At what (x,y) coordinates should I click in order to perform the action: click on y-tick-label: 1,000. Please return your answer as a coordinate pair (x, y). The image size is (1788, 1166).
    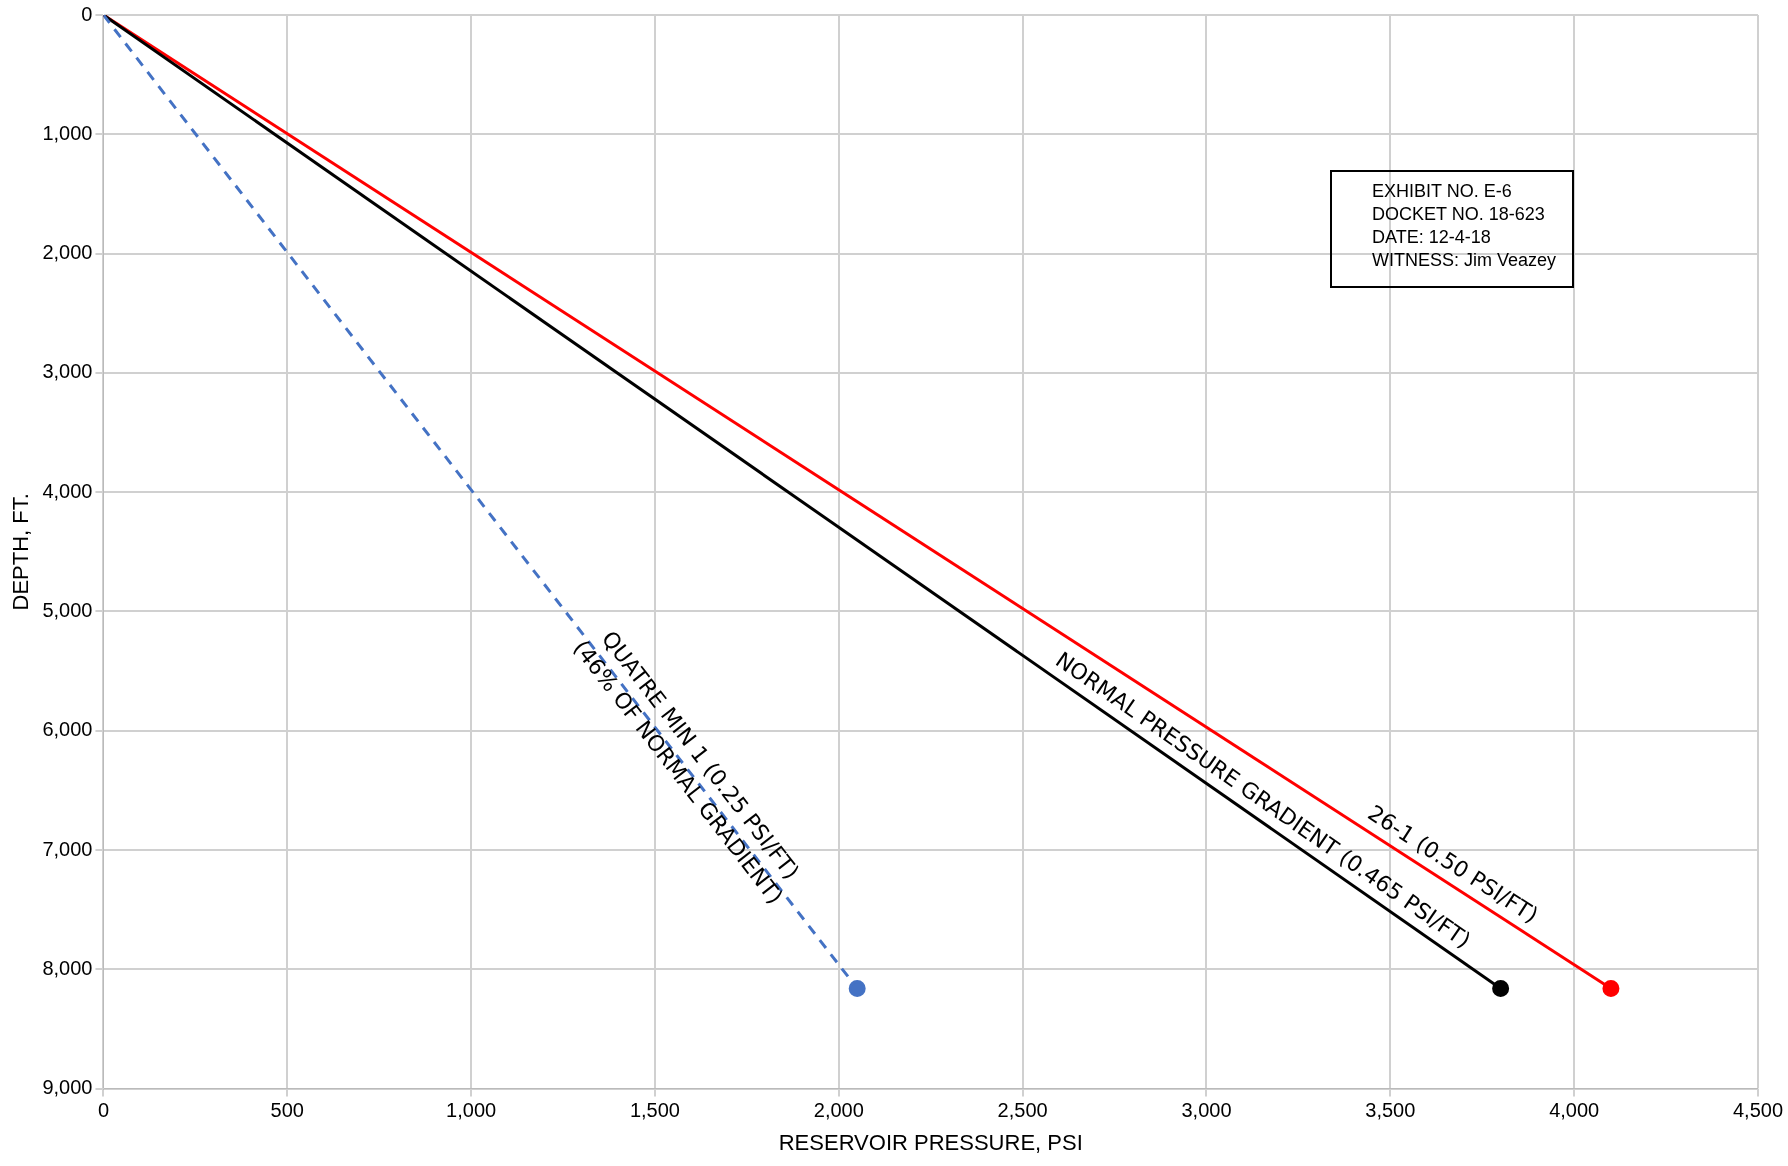
    Looking at the image, I should click on (67, 132).